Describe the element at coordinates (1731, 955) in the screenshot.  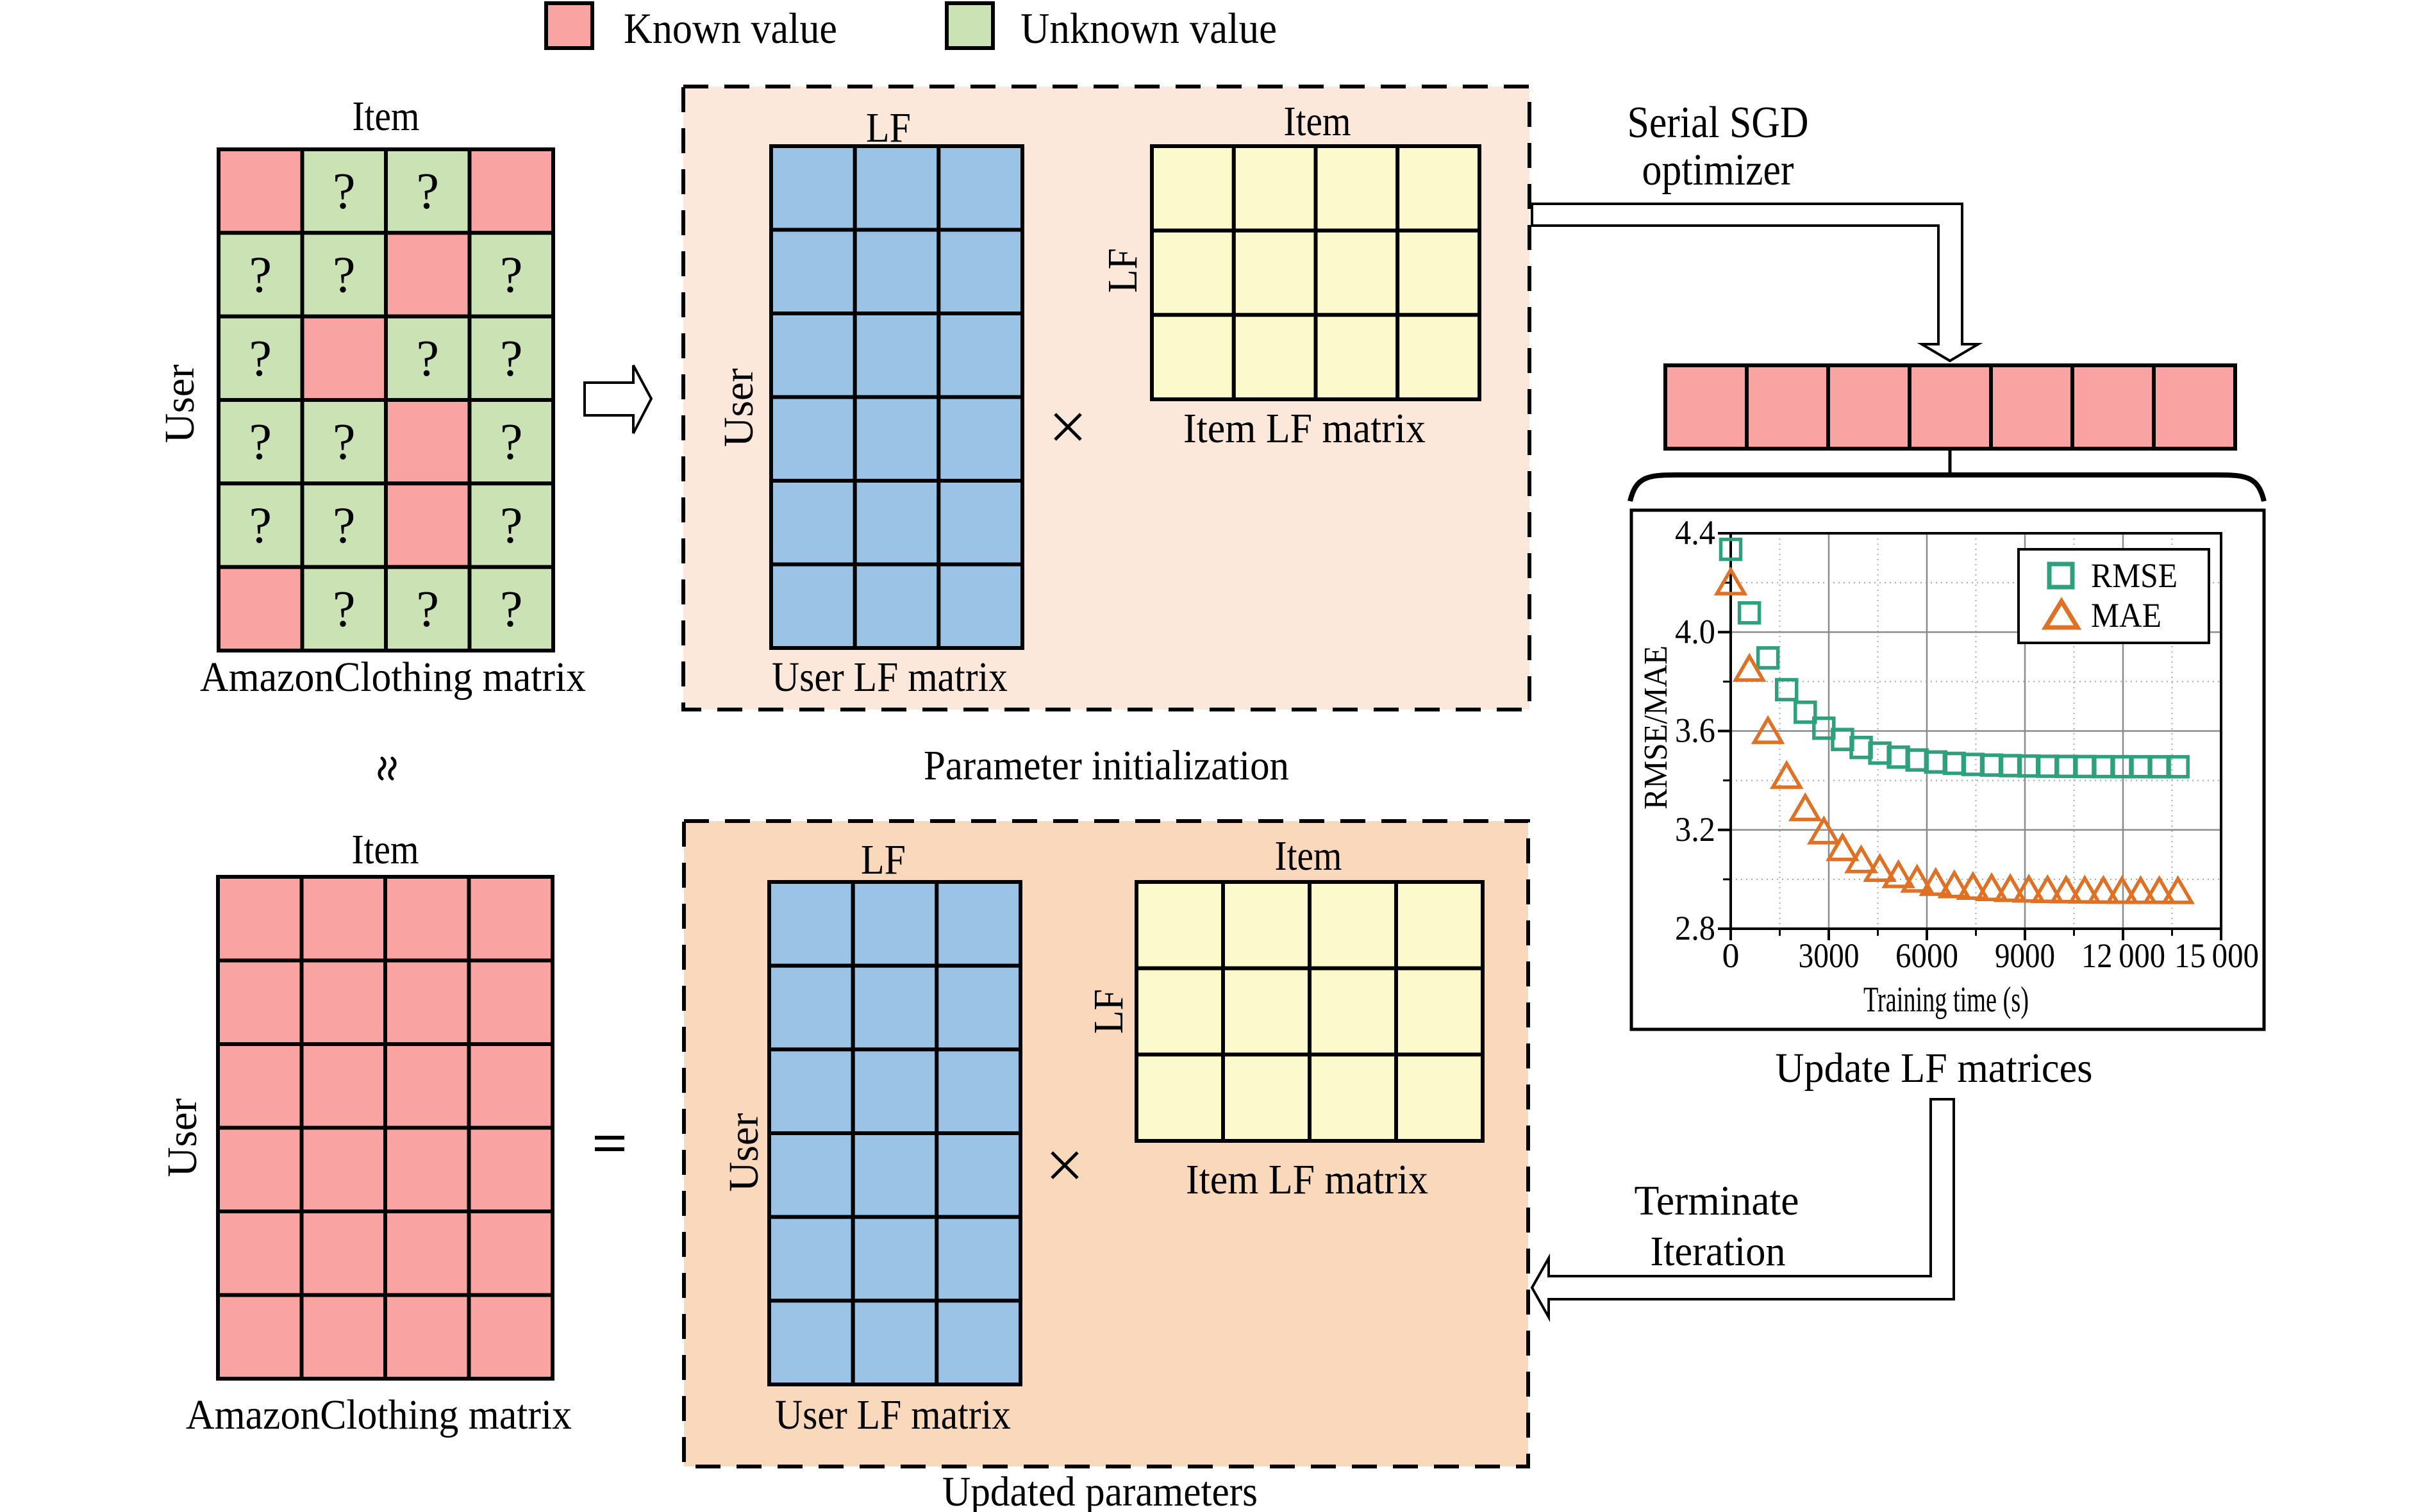
I see `svg-text: 0` at that location.